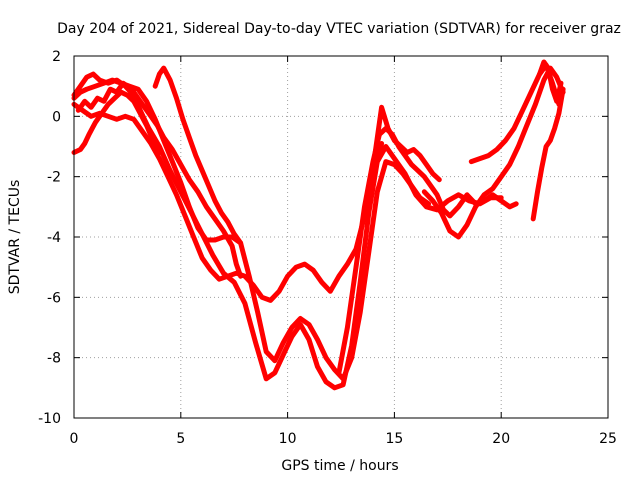 The image size is (640, 480). Describe the element at coordinates (339, 466) in the screenshot. I see `x-axis-label: GPS time / hours` at that location.